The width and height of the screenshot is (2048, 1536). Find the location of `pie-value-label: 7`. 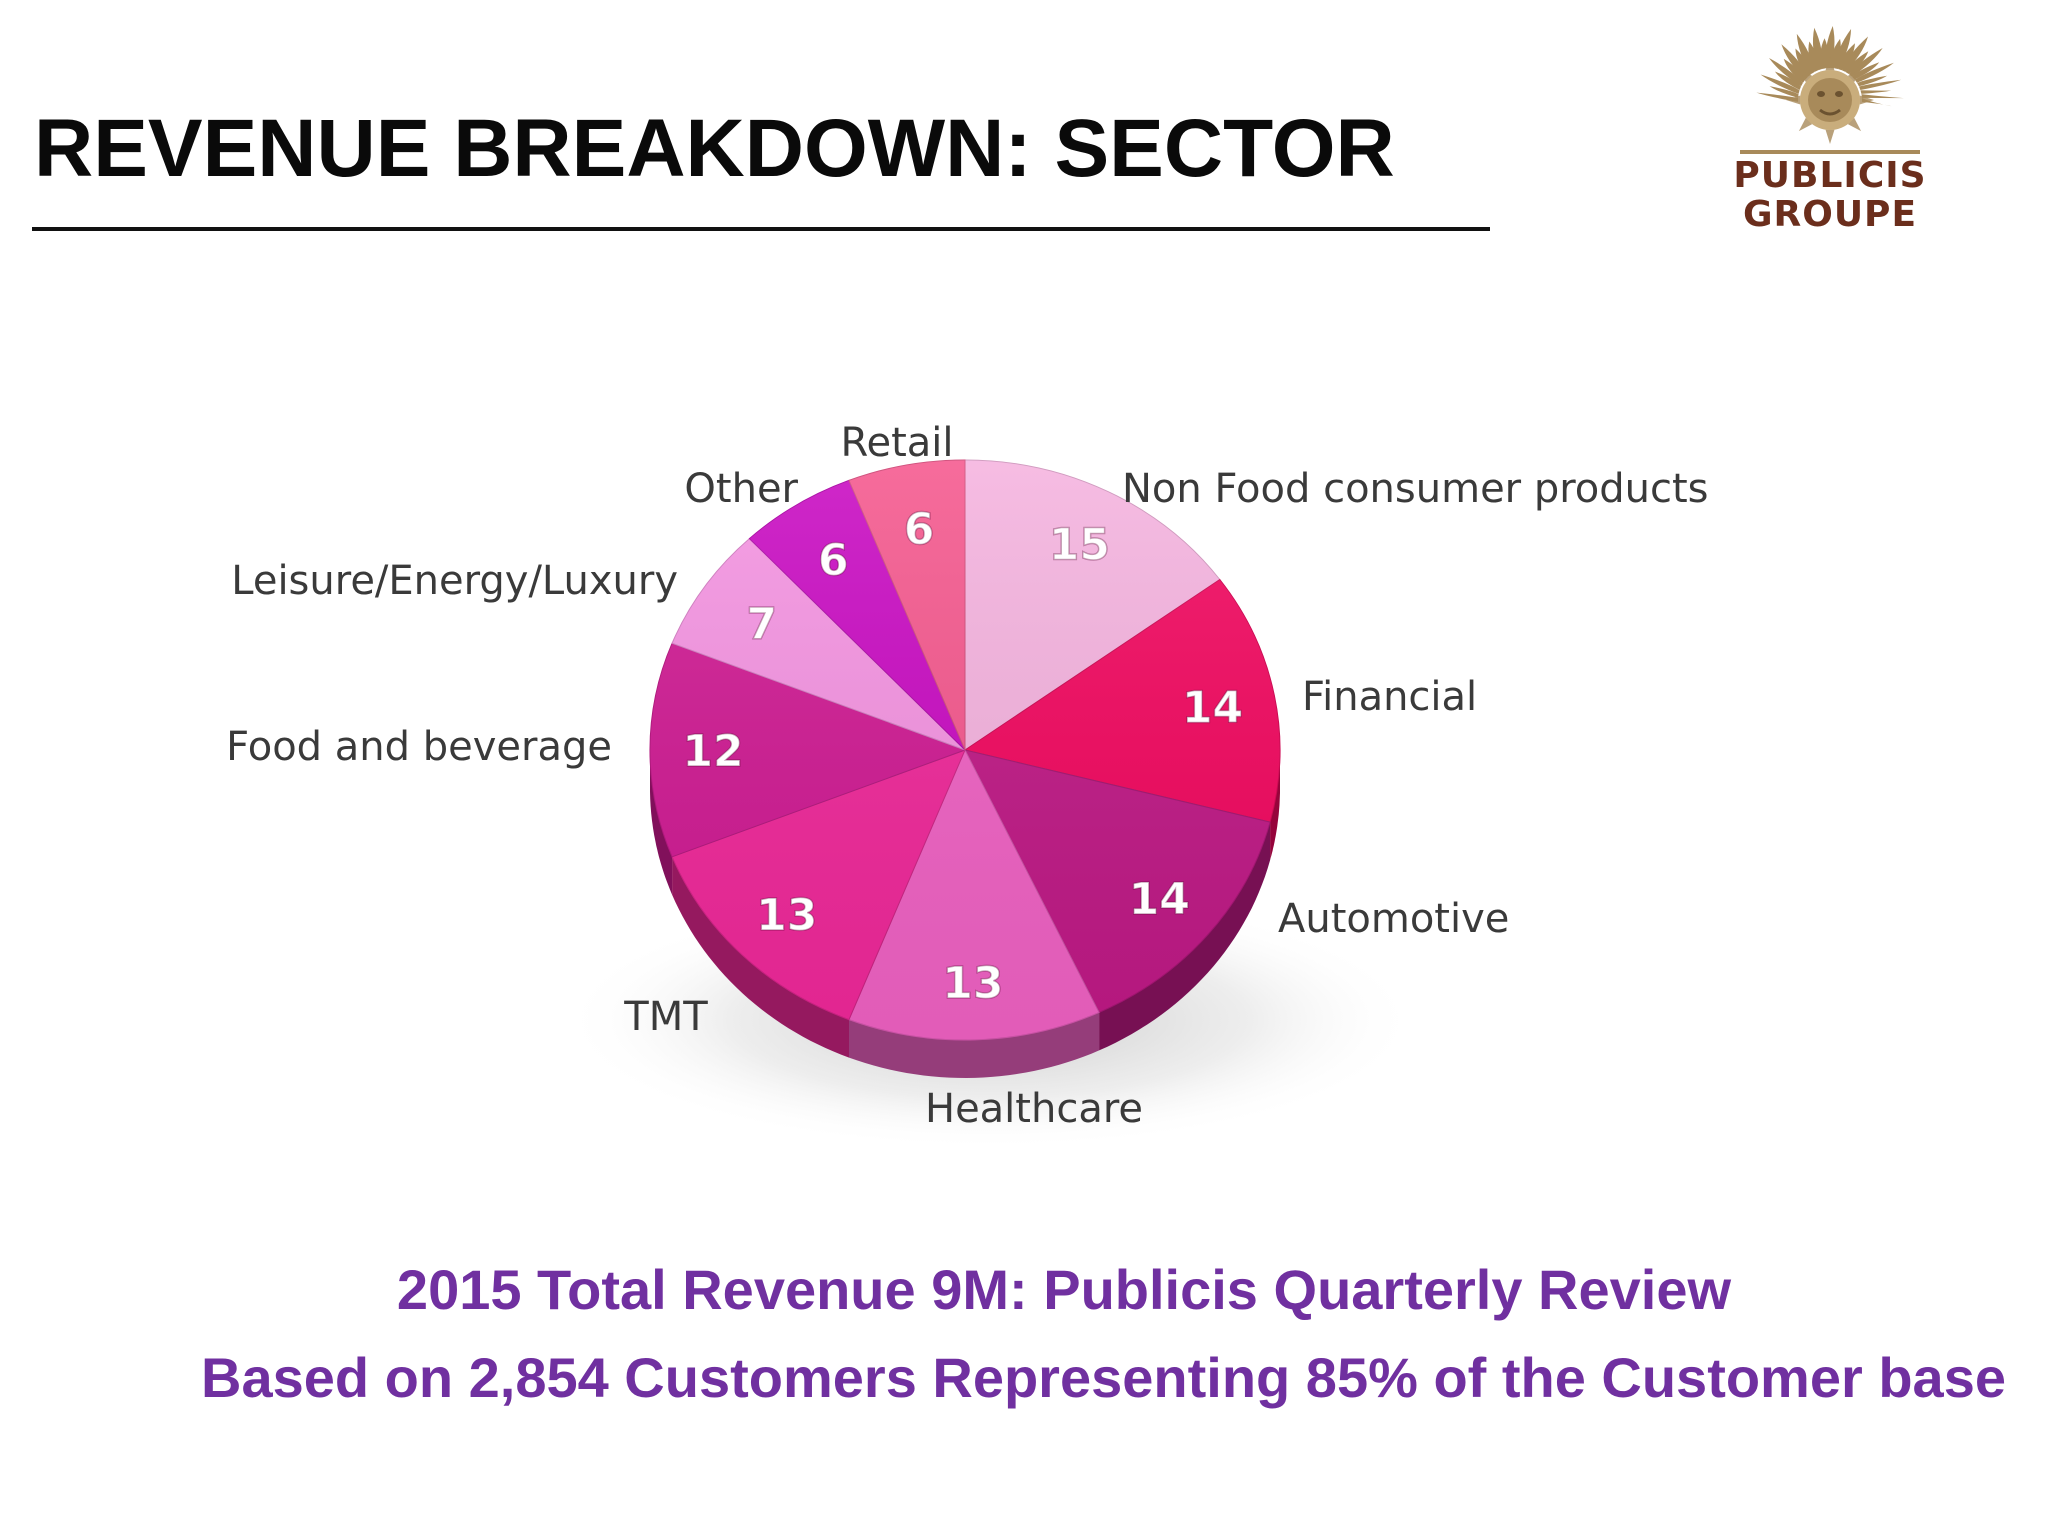

pie-value-label: 7 is located at coordinates (761, 624).